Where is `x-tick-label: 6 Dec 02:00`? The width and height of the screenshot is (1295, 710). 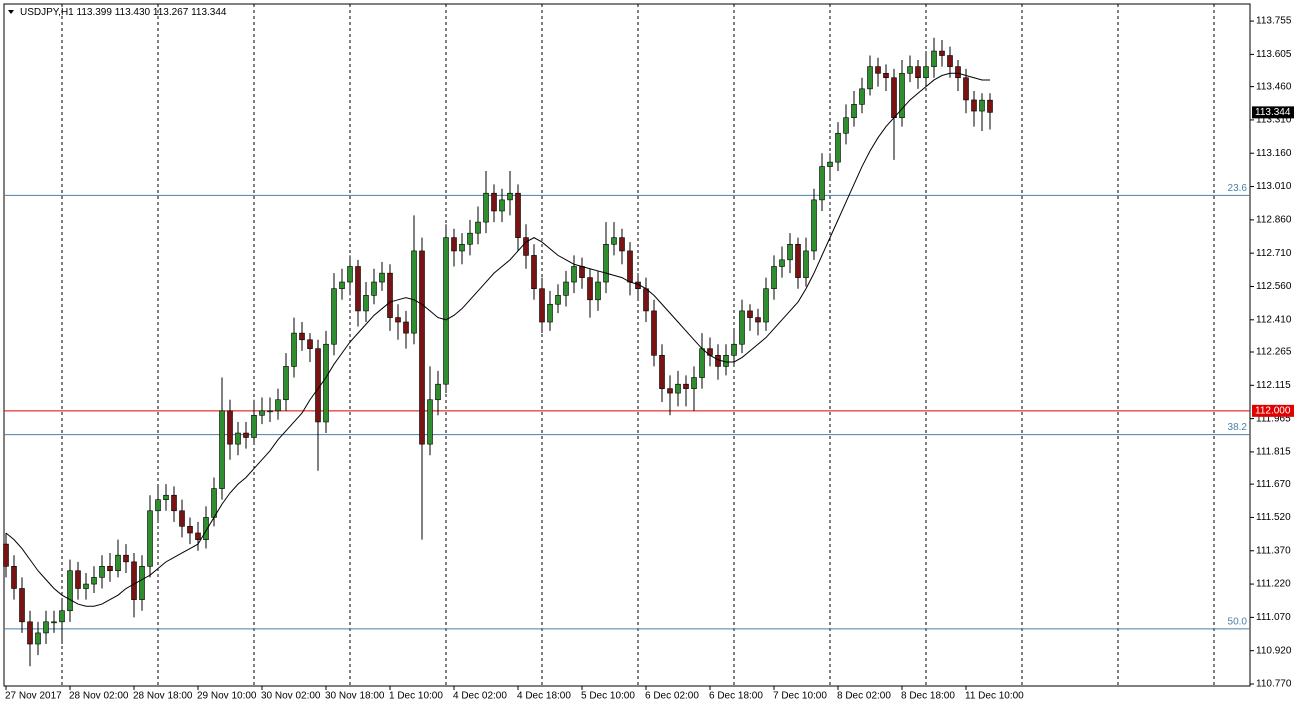
x-tick-label: 6 Dec 02:00 is located at coordinates (672, 696).